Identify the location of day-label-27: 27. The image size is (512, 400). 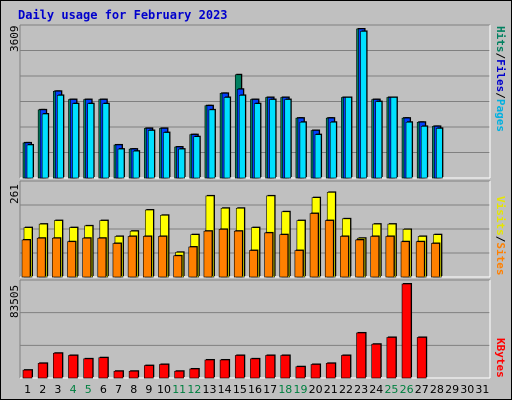
(422, 389).